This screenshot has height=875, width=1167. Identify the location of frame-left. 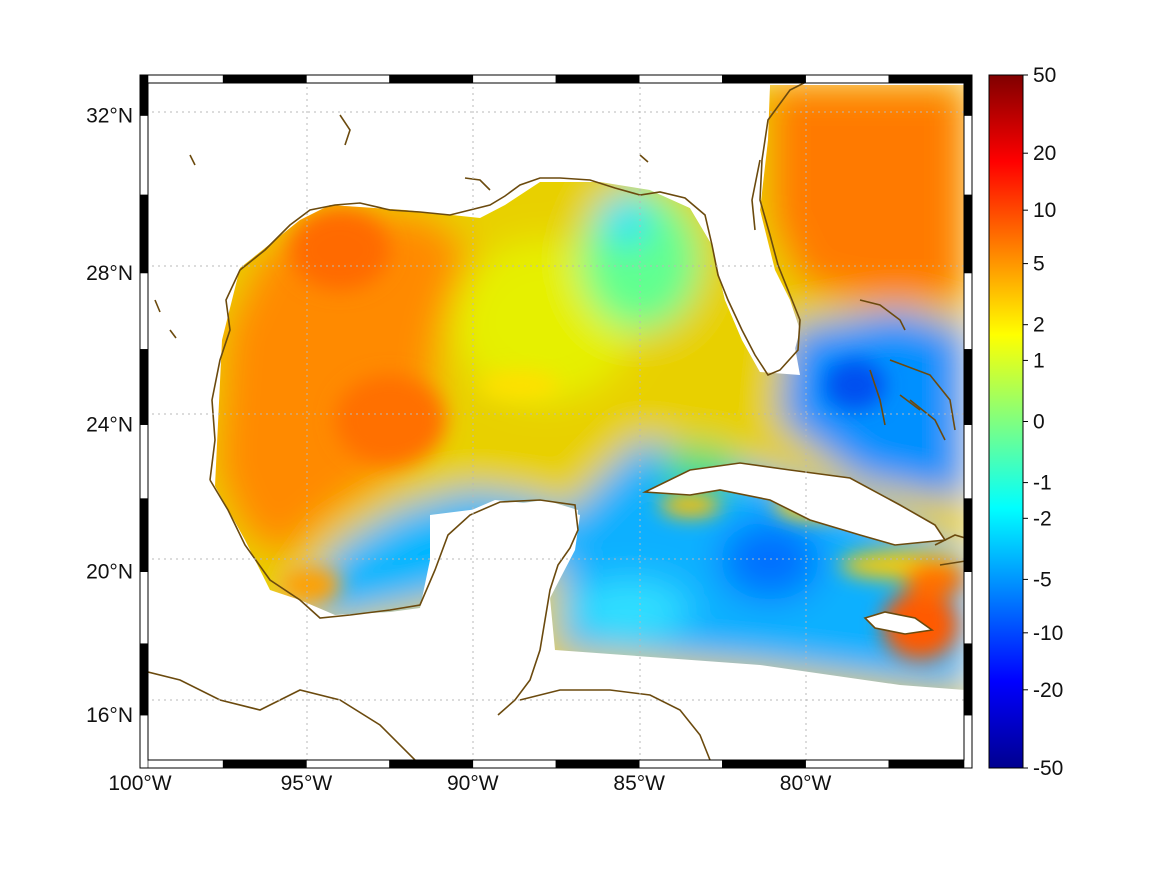
(144, 421).